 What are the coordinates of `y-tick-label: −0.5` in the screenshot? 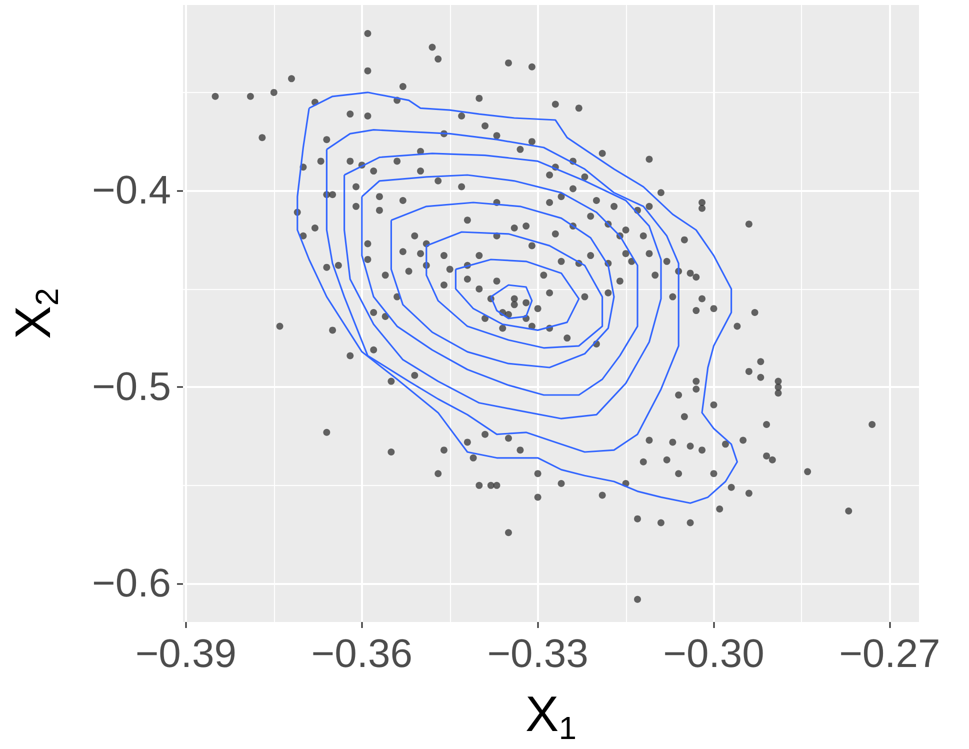 It's located at (131, 387).